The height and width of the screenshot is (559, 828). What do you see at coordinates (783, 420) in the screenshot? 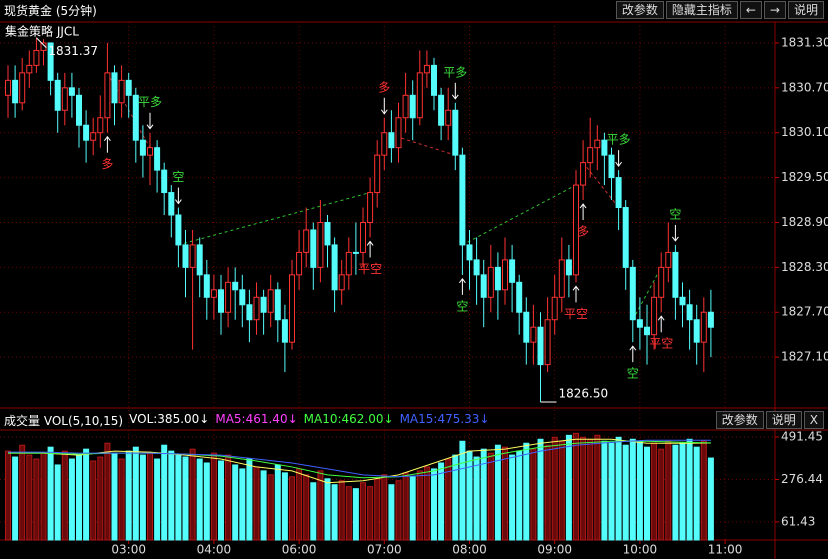
I see `volume-button: 说明` at bounding box center [783, 420].